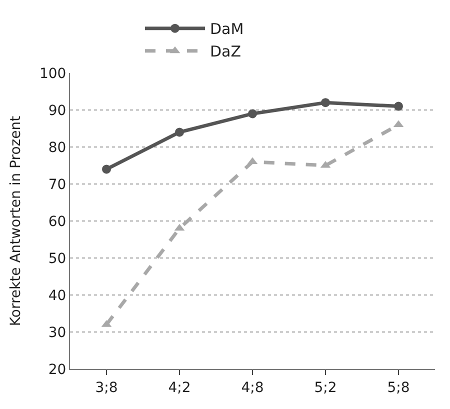 The height and width of the screenshot is (409, 450). Describe the element at coordinates (57, 296) in the screenshot. I see `y-tick-label: 40` at that location.